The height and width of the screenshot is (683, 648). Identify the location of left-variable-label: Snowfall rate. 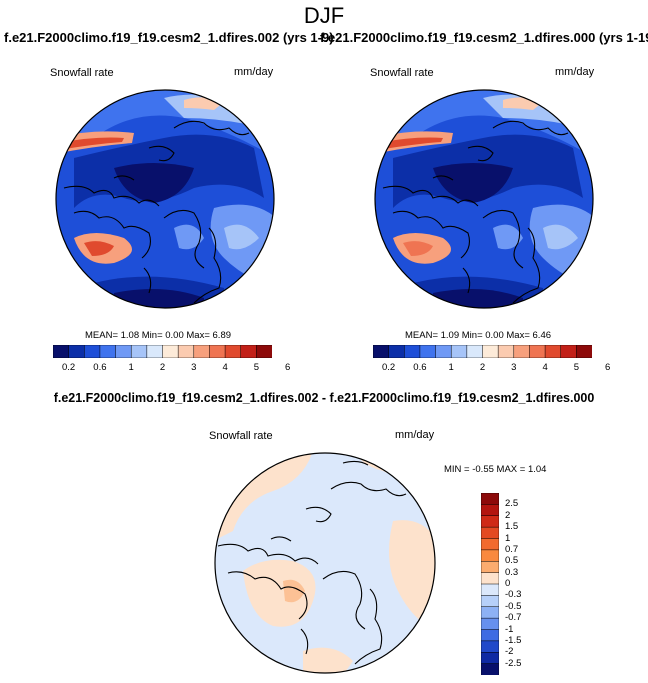
(82, 73).